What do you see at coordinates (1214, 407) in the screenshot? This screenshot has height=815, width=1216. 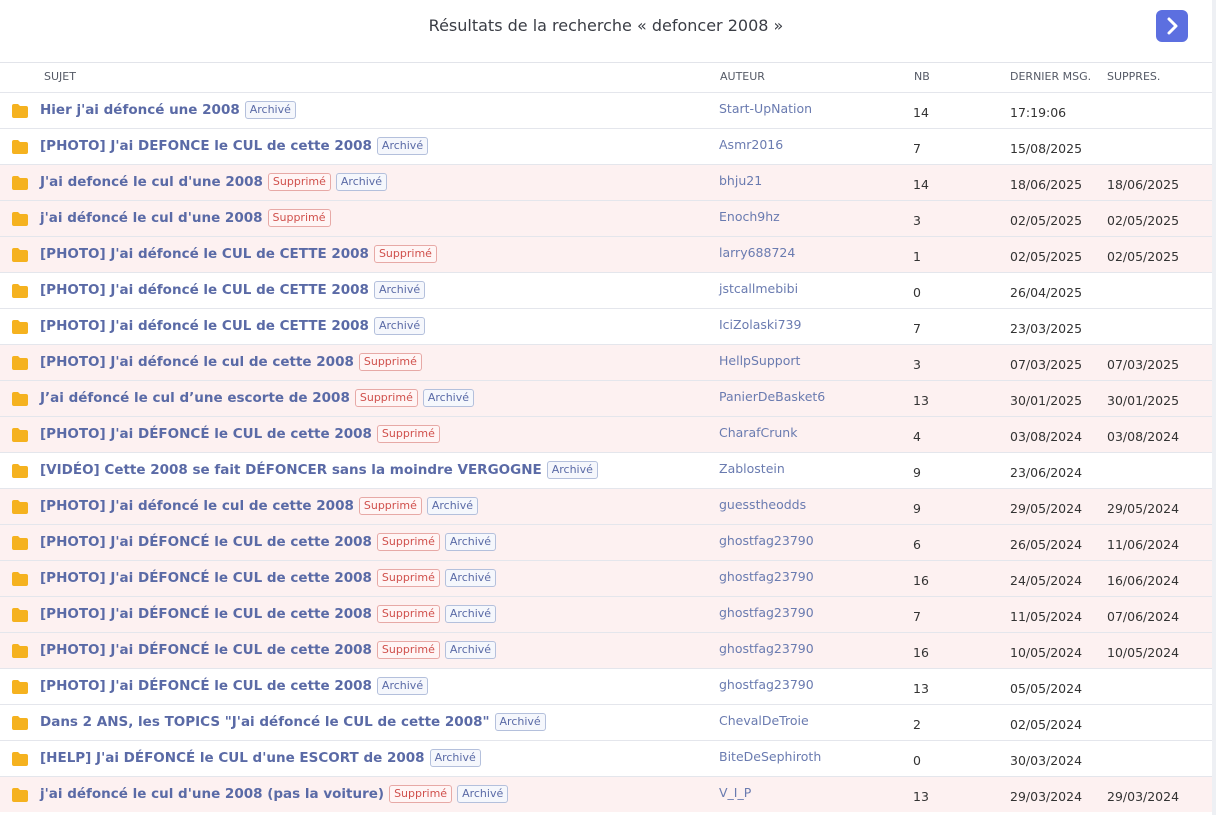 I see `scrollbar` at bounding box center [1214, 407].